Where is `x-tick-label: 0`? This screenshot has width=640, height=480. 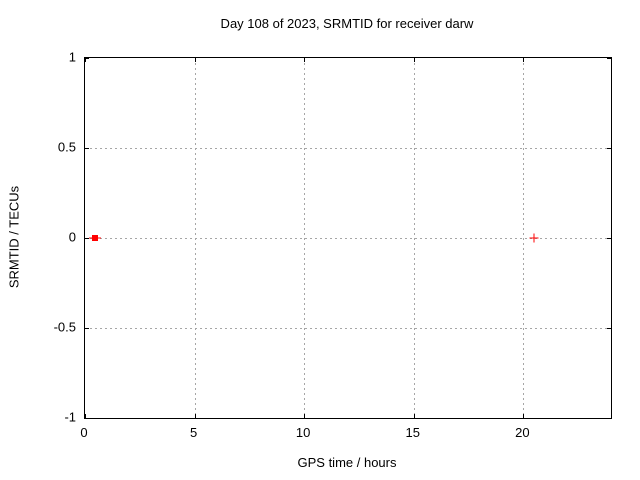 x-tick-label: 0 is located at coordinates (84, 432).